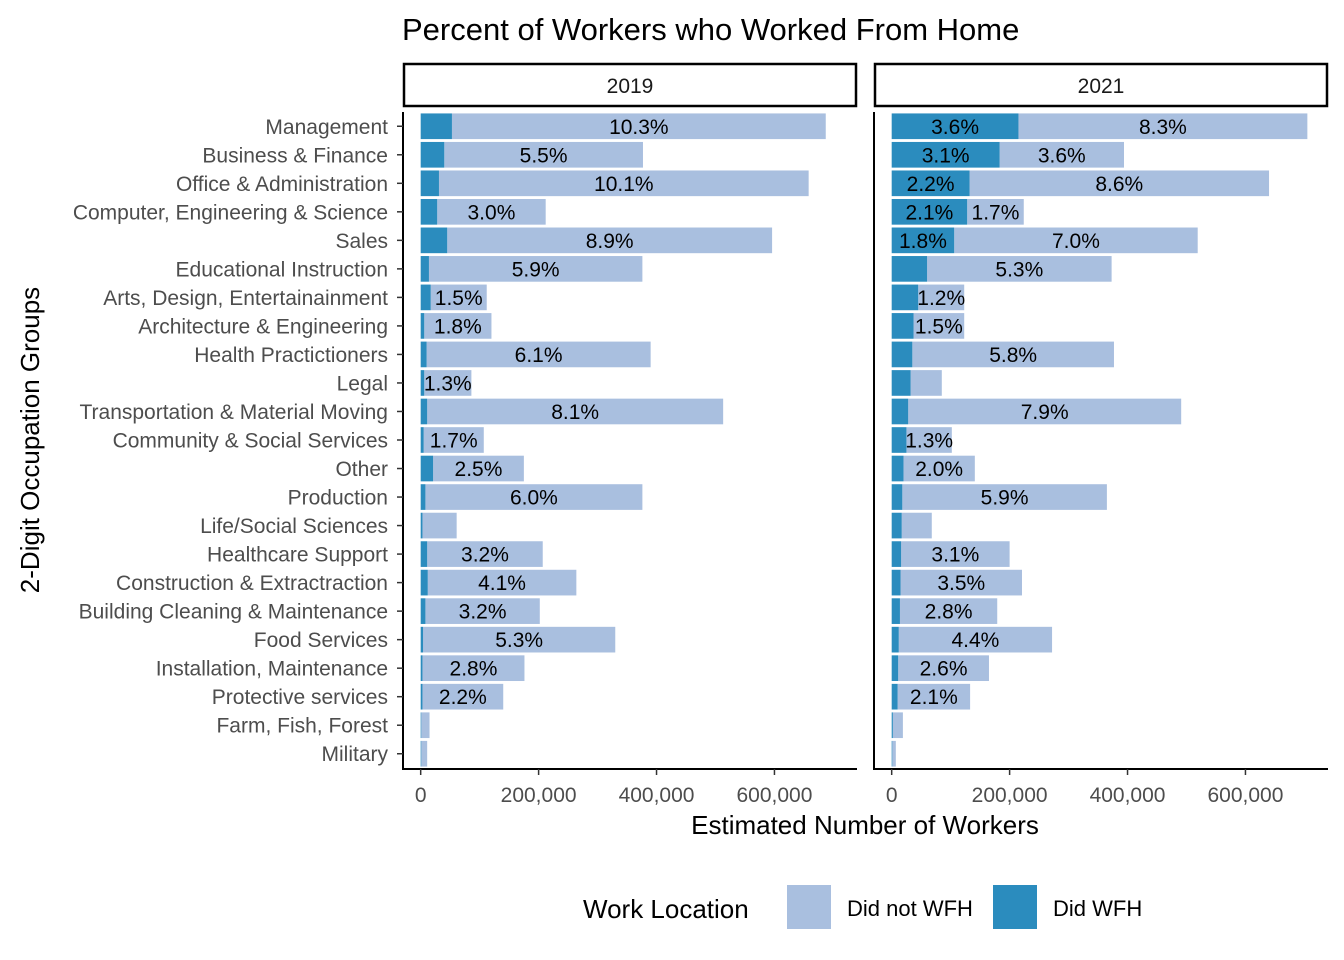 This screenshot has height=960, width=1344. I want to click on data-label-did-not-wfh-construction-extractraction: 3.5%, so click(961, 583).